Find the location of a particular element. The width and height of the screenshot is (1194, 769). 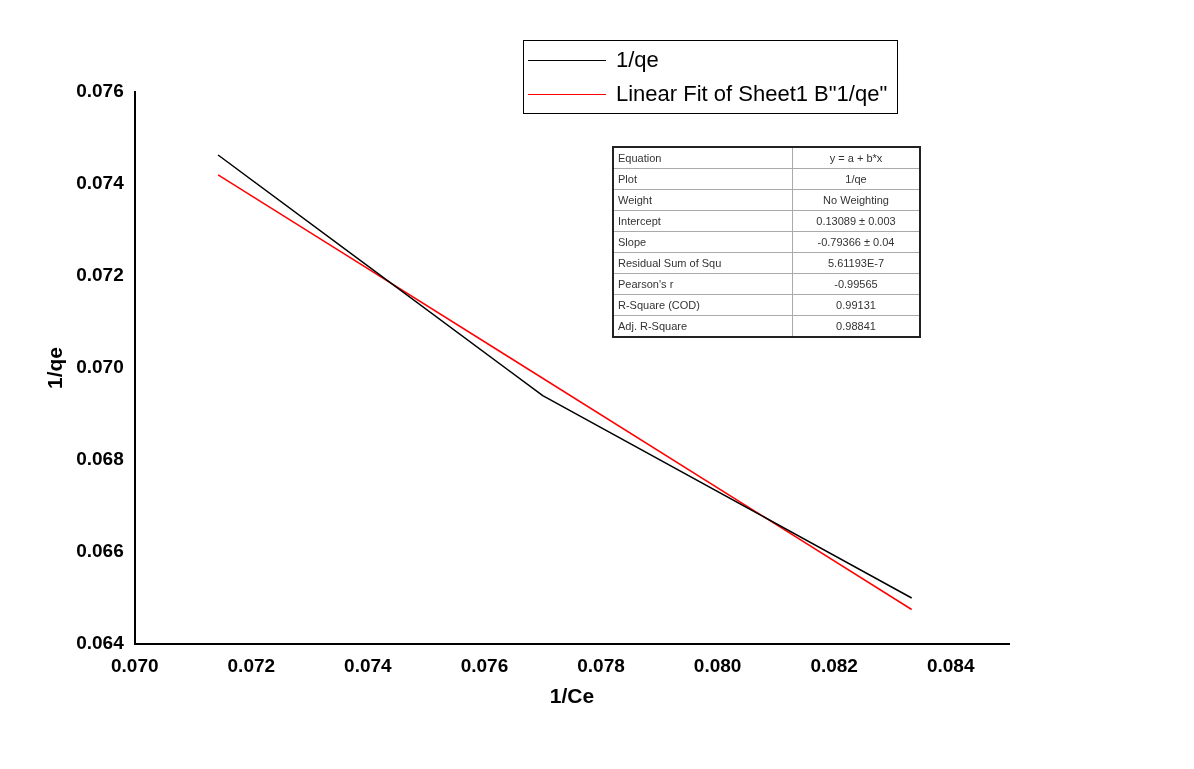

annotation: Adj. R-Square is located at coordinates (703, 326).